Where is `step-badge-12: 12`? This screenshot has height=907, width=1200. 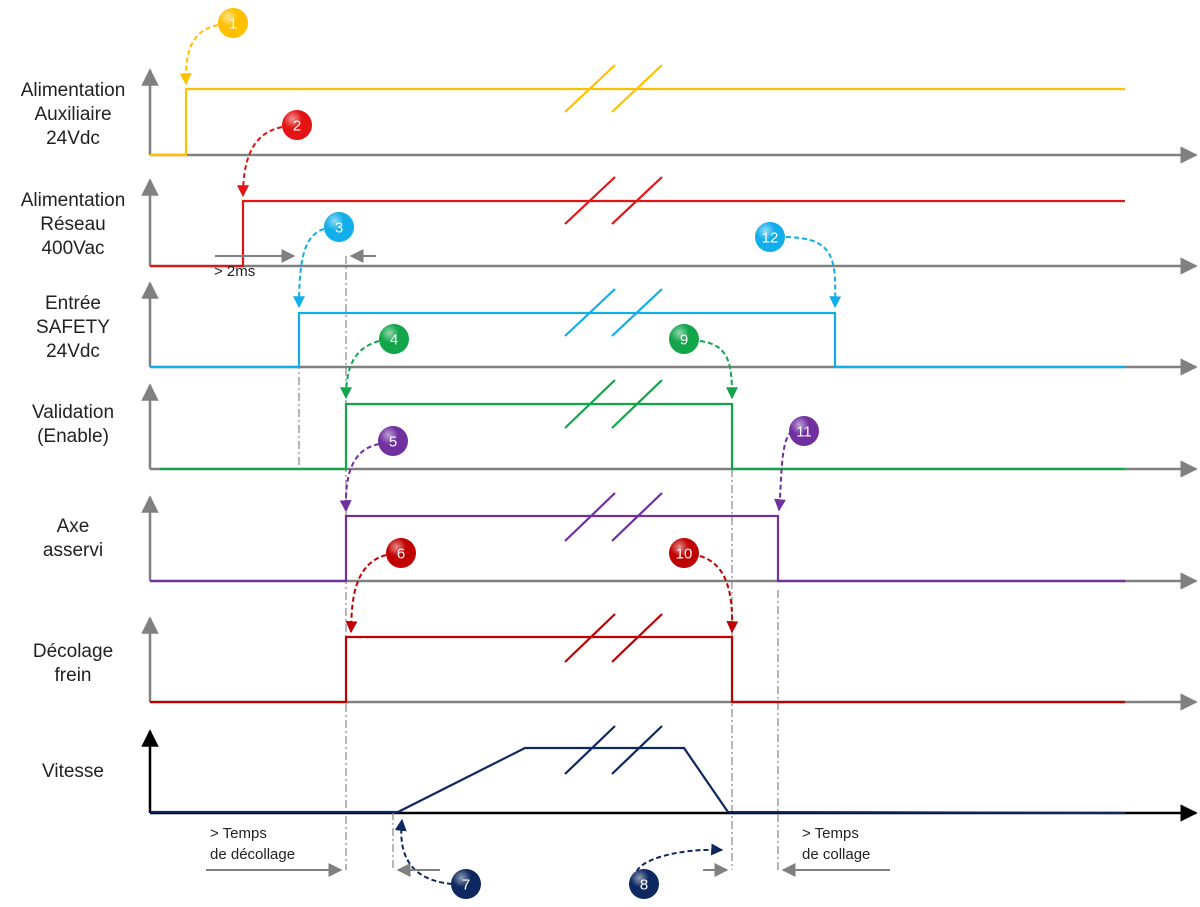
step-badge-12: 12 is located at coordinates (770, 237).